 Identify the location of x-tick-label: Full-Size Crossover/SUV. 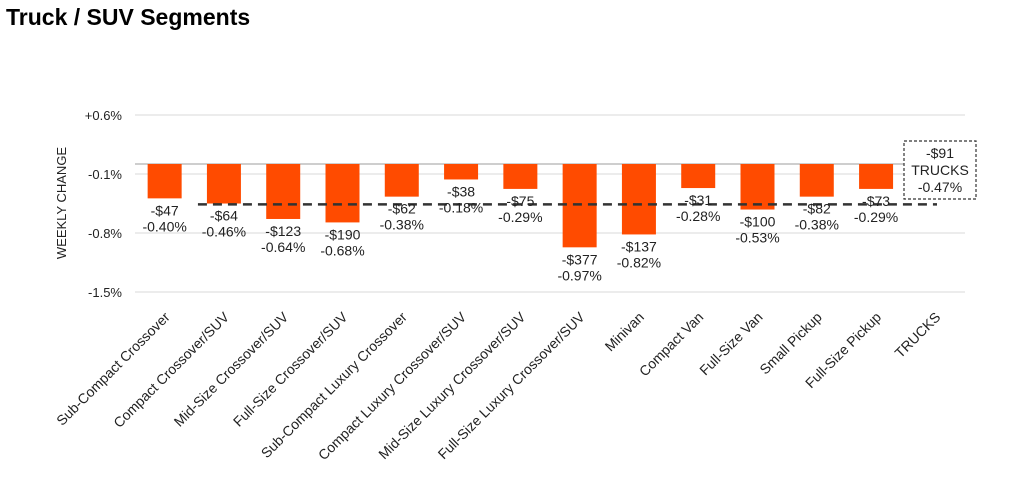
(290, 368).